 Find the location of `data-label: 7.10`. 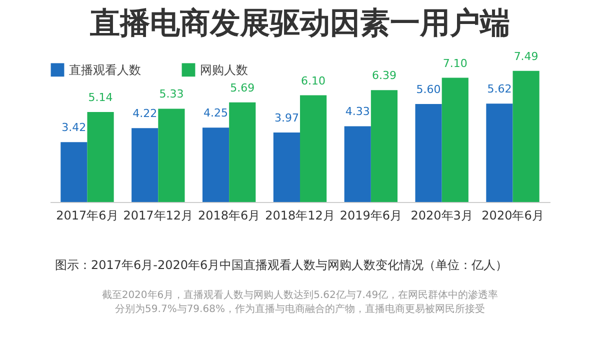

data-label: 7.10 is located at coordinates (455, 63).